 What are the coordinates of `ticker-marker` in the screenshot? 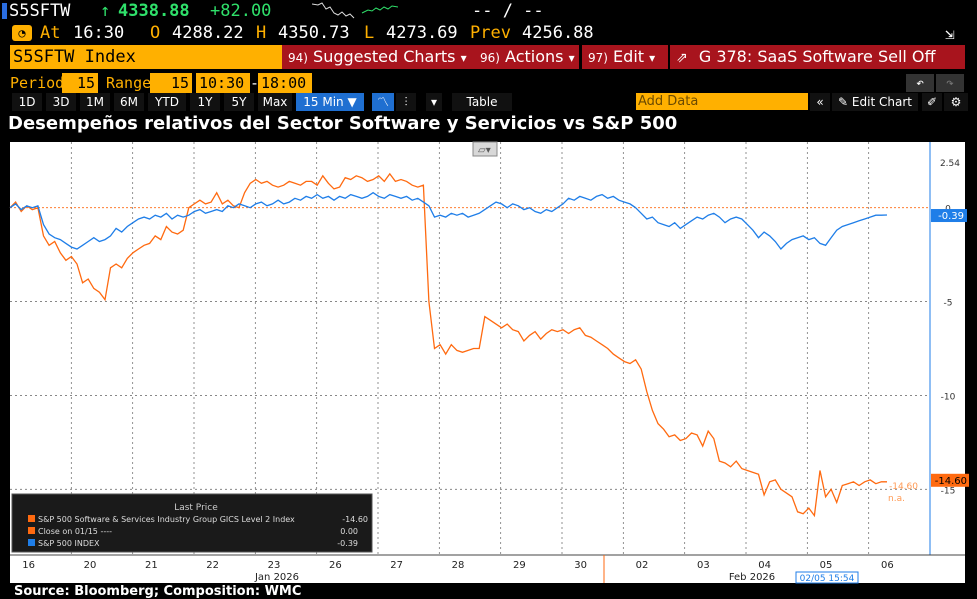 It's located at (4, 11).